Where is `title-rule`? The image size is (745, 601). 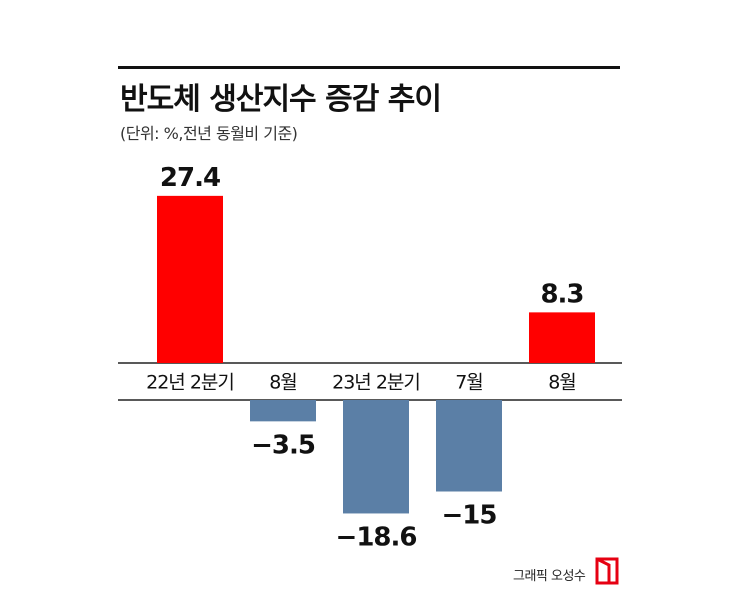
title-rule is located at coordinates (369, 67).